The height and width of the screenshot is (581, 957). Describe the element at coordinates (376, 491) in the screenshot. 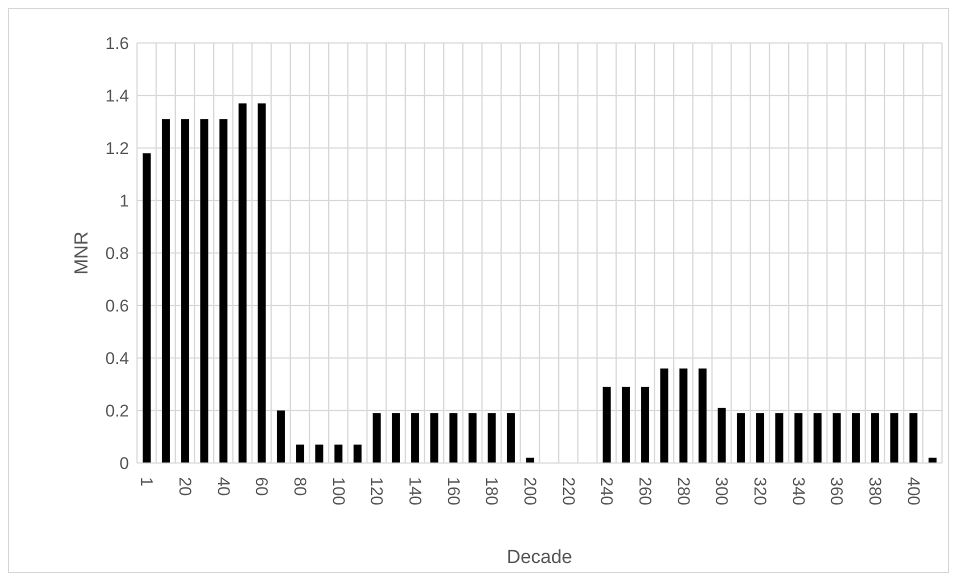

I see `x-tick-label: 120` at that location.